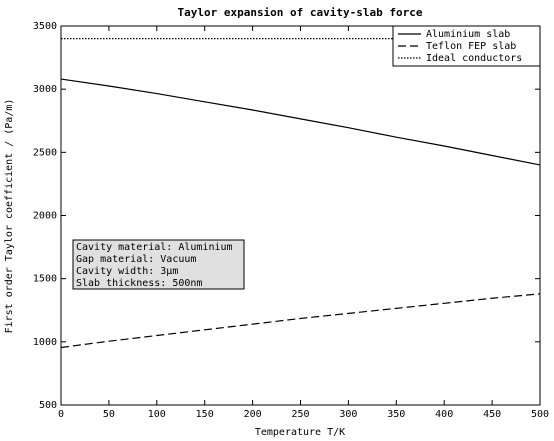 The width and height of the screenshot is (554, 441). I want to click on y-tick-label: 1500, so click(45, 279).